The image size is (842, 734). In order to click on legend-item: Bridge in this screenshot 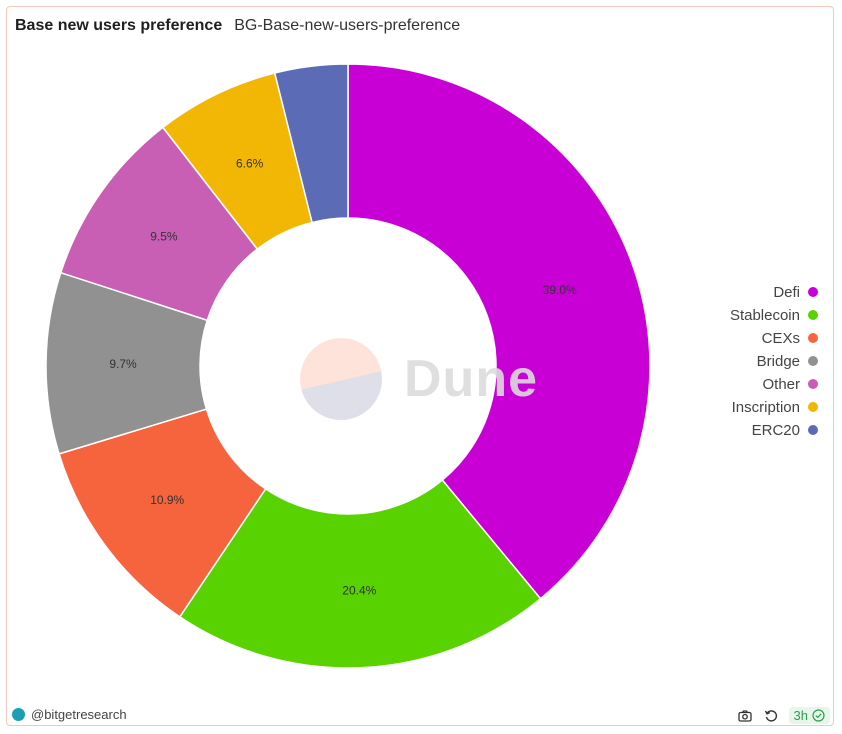, I will do `click(774, 361)`.